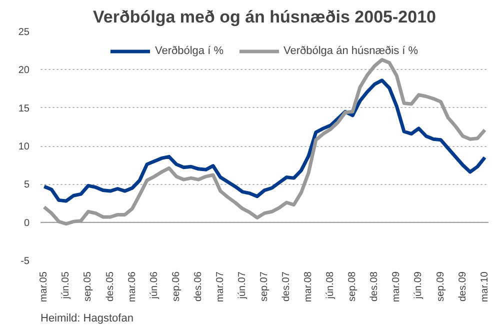 This screenshot has width=500, height=329. Describe the element at coordinates (350, 51) in the screenshot. I see `legend-label: Verðbólga án húsnæðis í %` at that location.